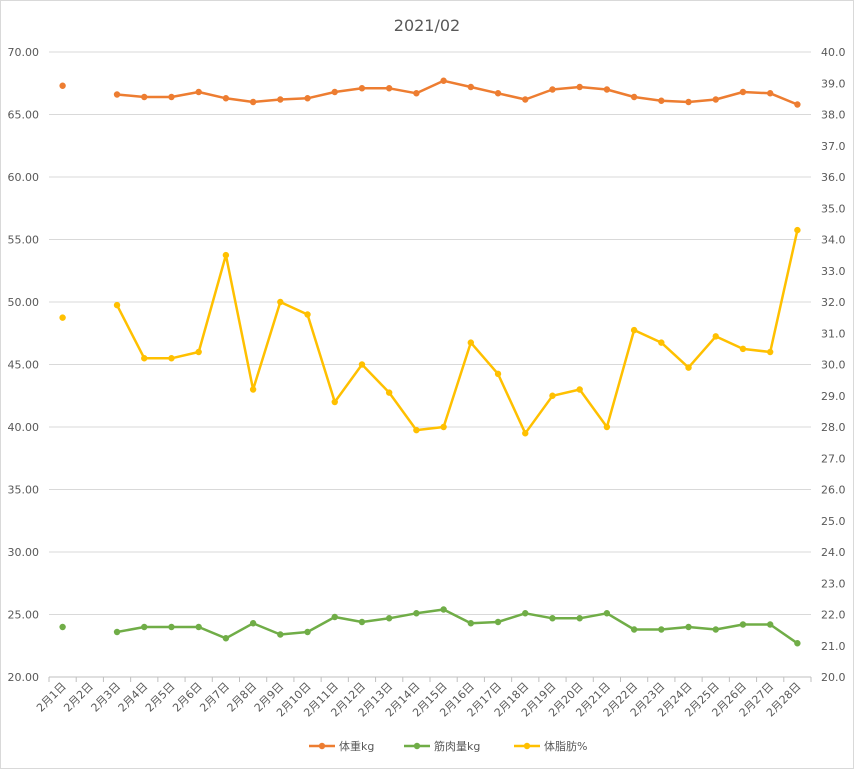  Describe the element at coordinates (24, 302) in the screenshot. I see `left-tick-label: 50.00` at that location.